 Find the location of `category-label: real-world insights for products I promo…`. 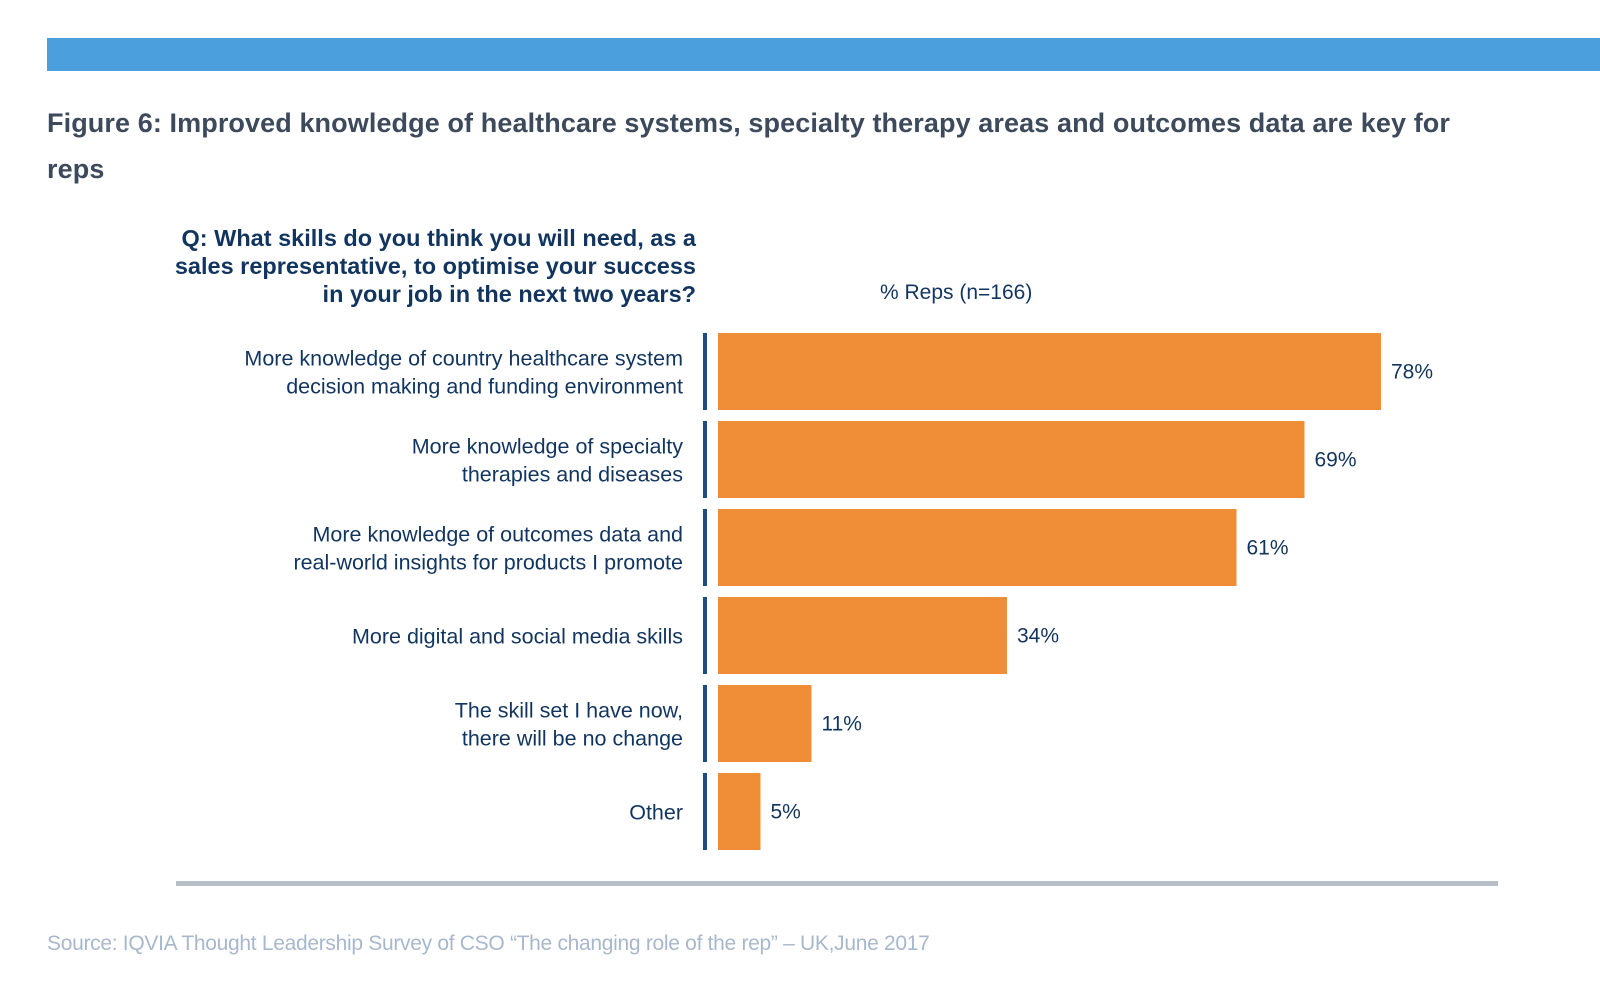

category-label: real-world insights for products I promo… is located at coordinates (488, 563).